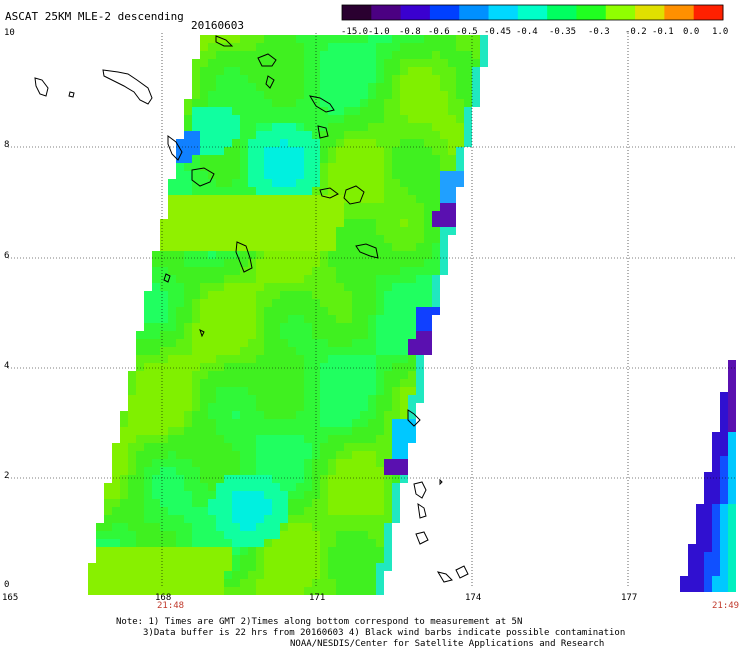 Image resolution: width=740 pixels, height=650 pixels. Describe the element at coordinates (10, 598) in the screenshot. I see `lon-label-165: 165` at that location.